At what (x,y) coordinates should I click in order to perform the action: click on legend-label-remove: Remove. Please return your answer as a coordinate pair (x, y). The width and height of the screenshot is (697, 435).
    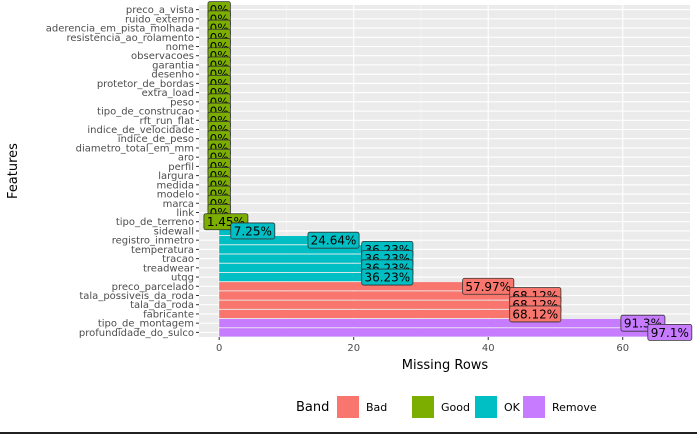
    Looking at the image, I should click on (574, 407).